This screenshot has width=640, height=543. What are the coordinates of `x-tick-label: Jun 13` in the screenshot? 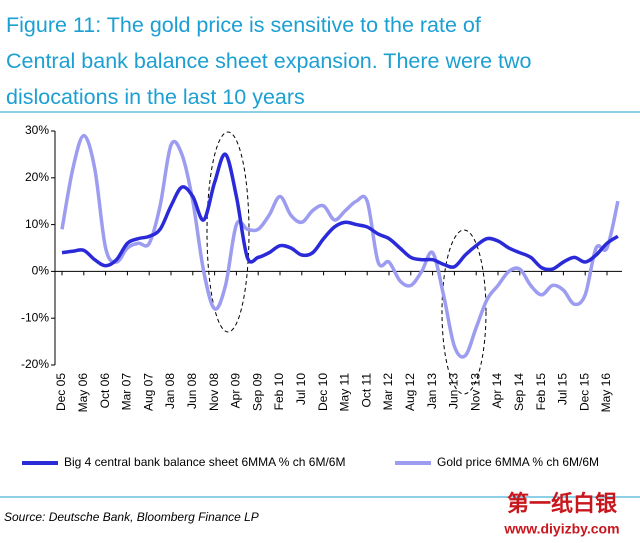 It's located at (454, 391).